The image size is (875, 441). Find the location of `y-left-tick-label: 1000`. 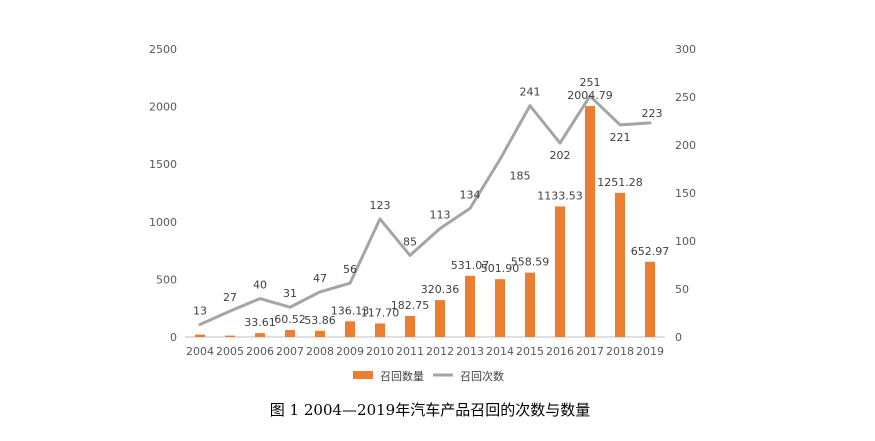

y-left-tick-label: 1000 is located at coordinates (163, 222).